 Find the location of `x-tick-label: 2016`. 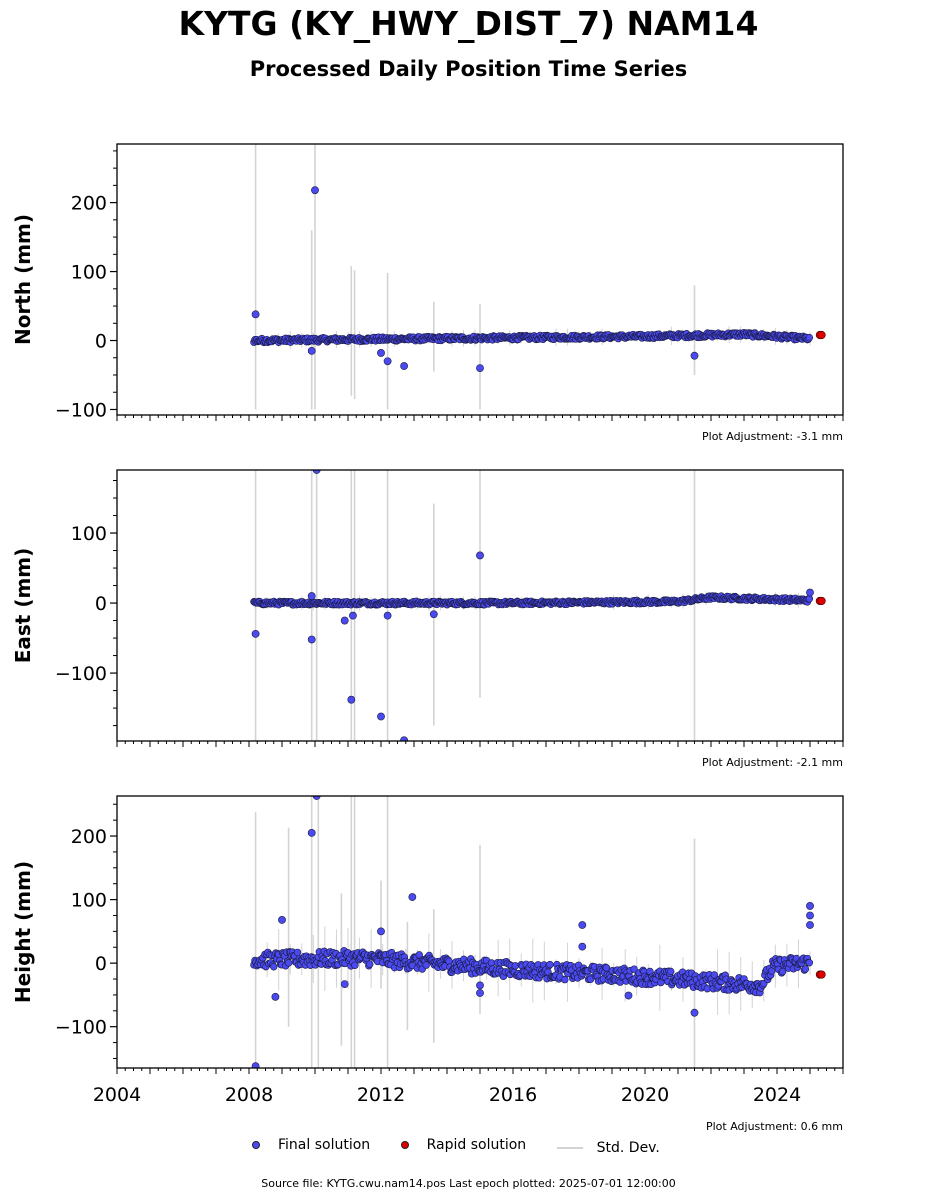

x-tick-label: 2016 is located at coordinates (513, 1095).